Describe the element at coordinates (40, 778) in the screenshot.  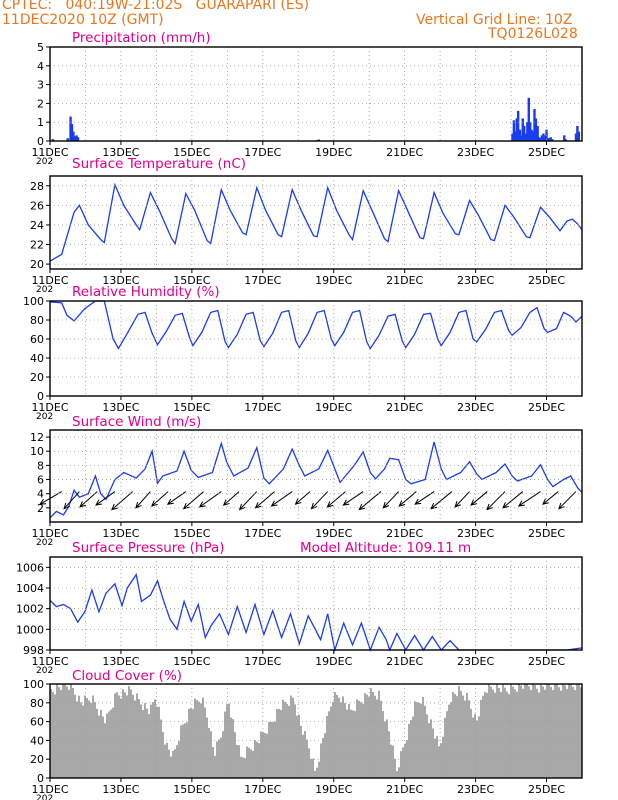
I see `y-tick-label-0: 0` at that location.